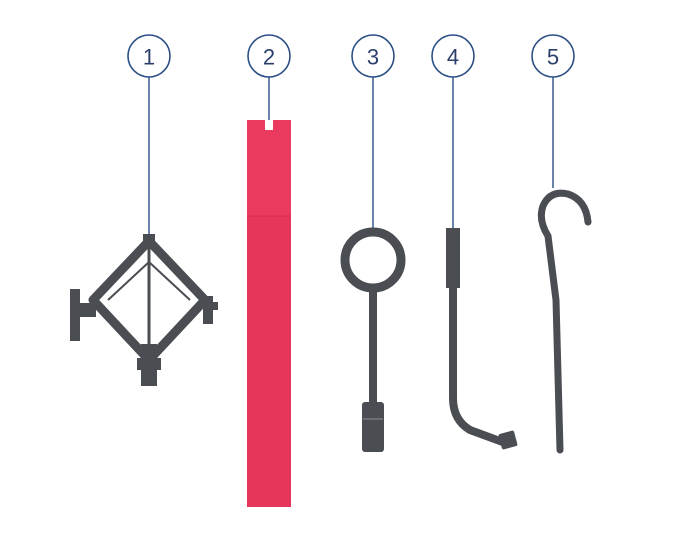 This screenshot has height=543, width=685. Describe the element at coordinates (553, 57) in the screenshot. I see `callout-5-number: 5` at that location.